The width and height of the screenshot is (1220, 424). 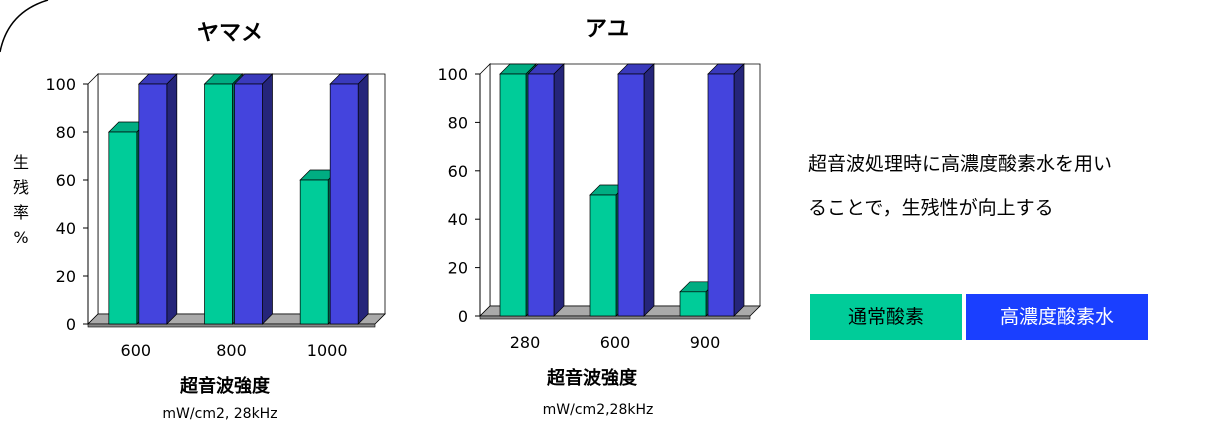 What do you see at coordinates (24, 26) in the screenshot?
I see `corner-arc-decoration` at bounding box center [24, 26].